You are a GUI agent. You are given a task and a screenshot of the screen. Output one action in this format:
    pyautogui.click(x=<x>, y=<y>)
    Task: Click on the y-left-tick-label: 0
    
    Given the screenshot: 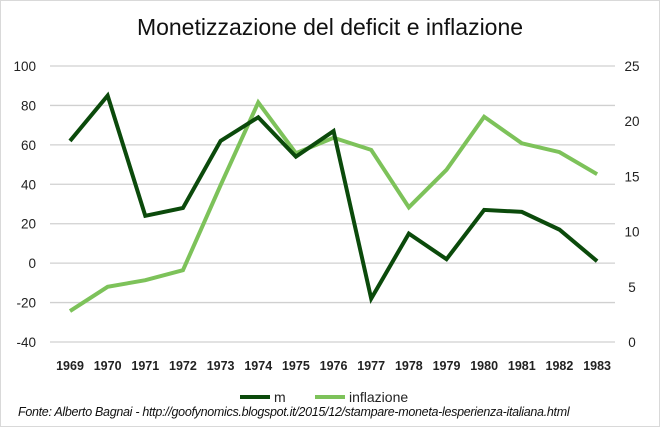 What is the action you would take?
    pyautogui.click(x=32, y=263)
    